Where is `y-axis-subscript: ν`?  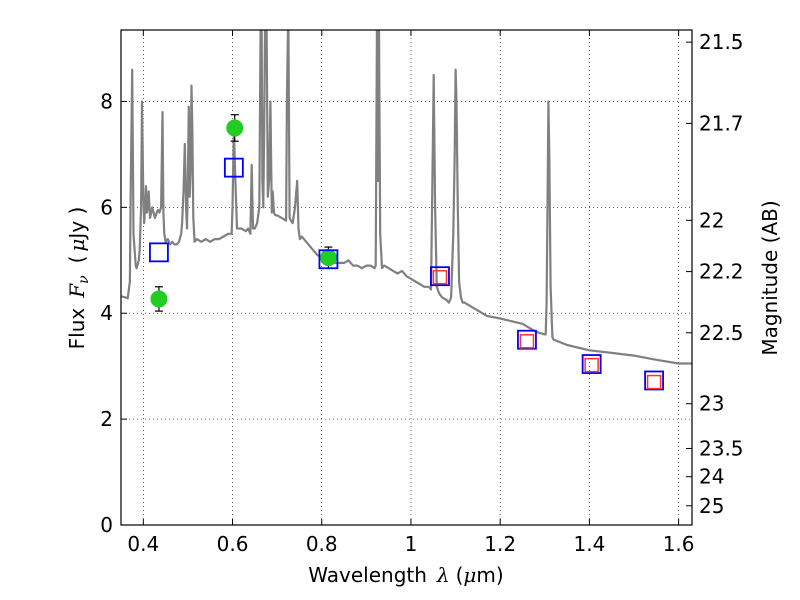 y-axis-subscript: ν is located at coordinates (84, 279).